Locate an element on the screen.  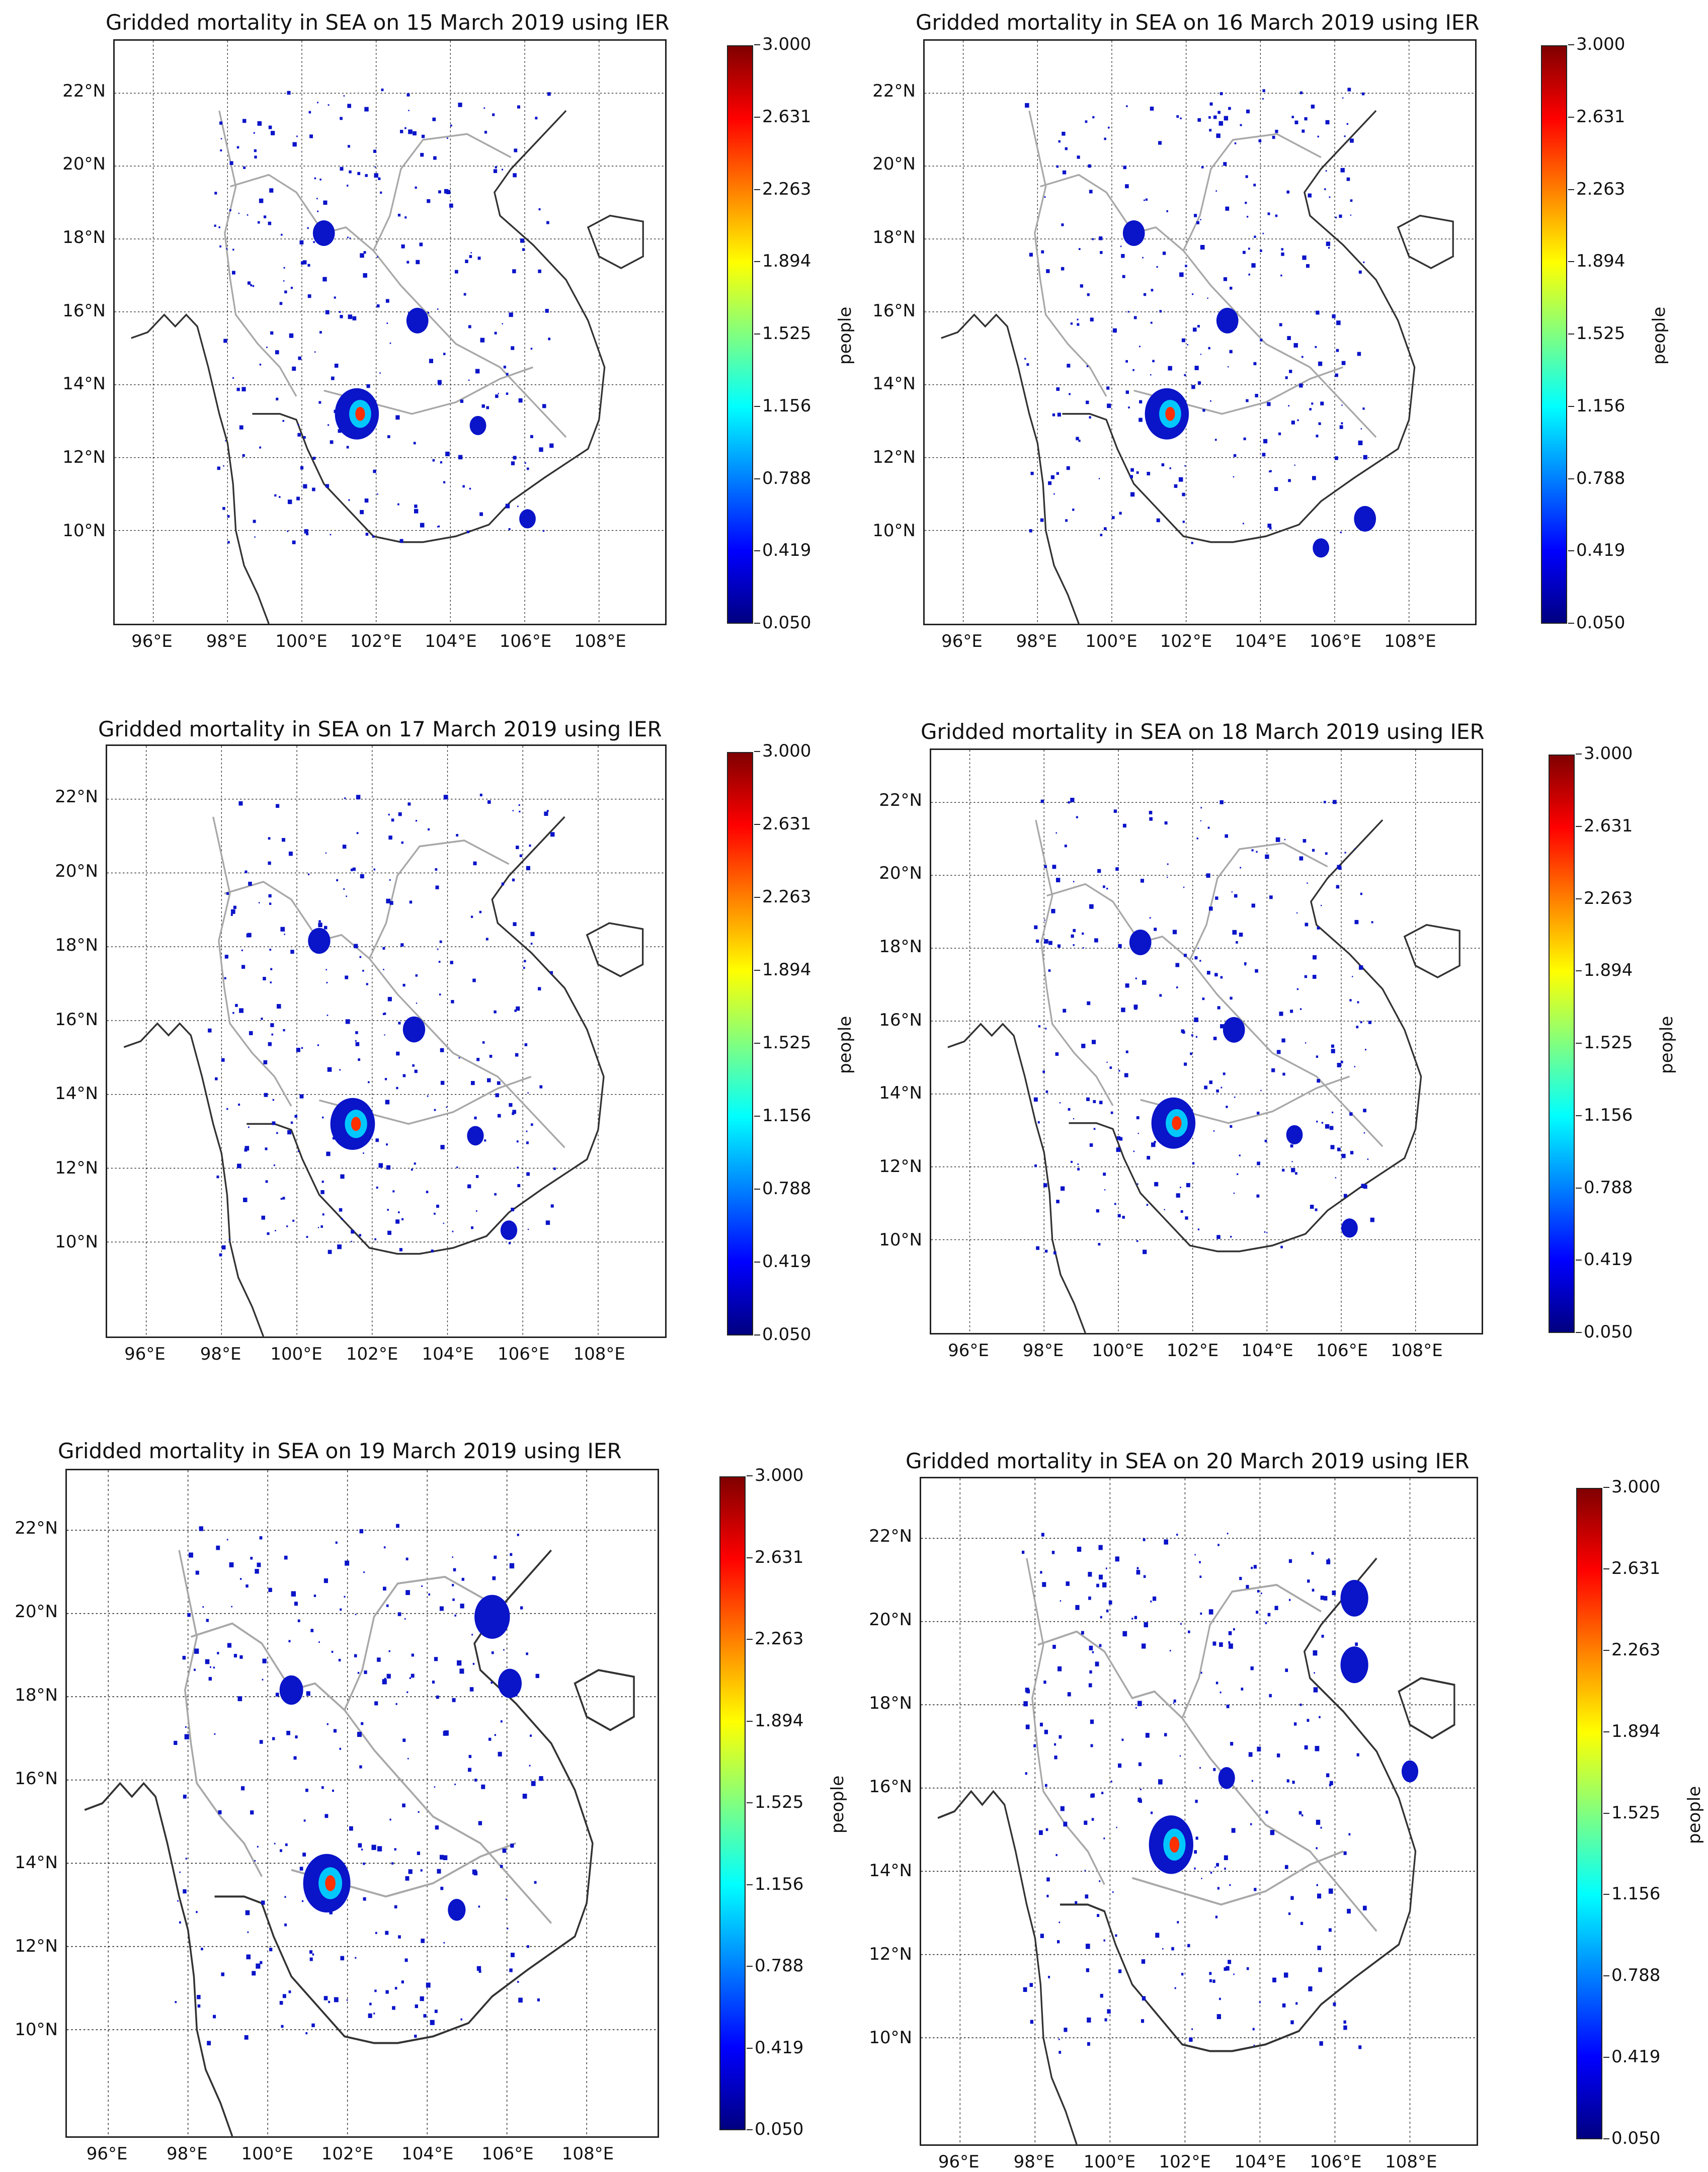
colorbar-tick-label: 1.156 is located at coordinates (782, 1116).